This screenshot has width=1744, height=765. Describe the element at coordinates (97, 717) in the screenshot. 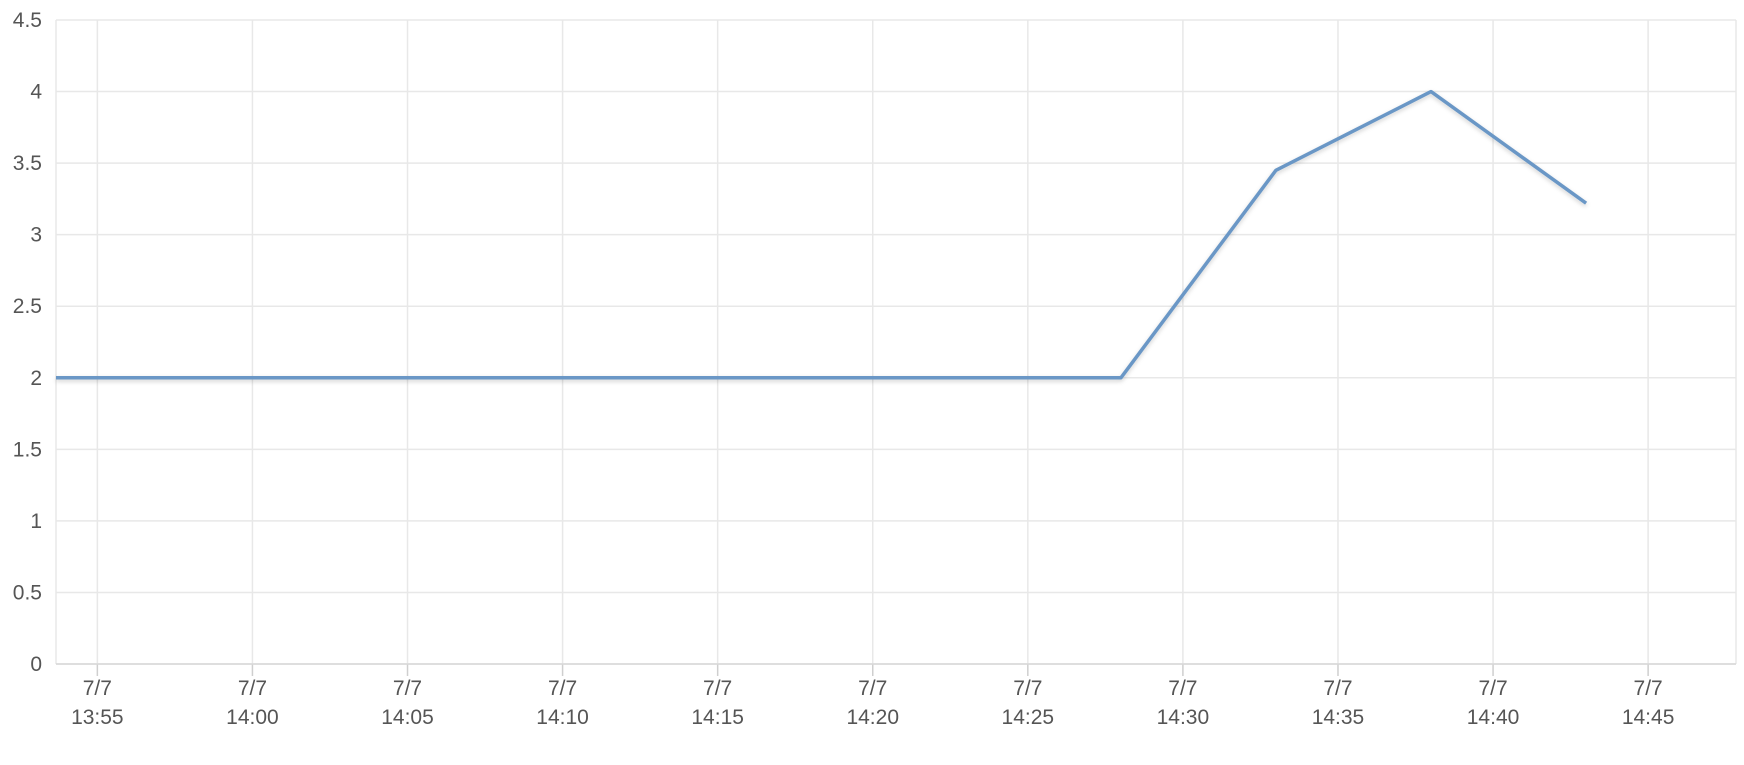

I see `x-tick-time: 13:55` at that location.